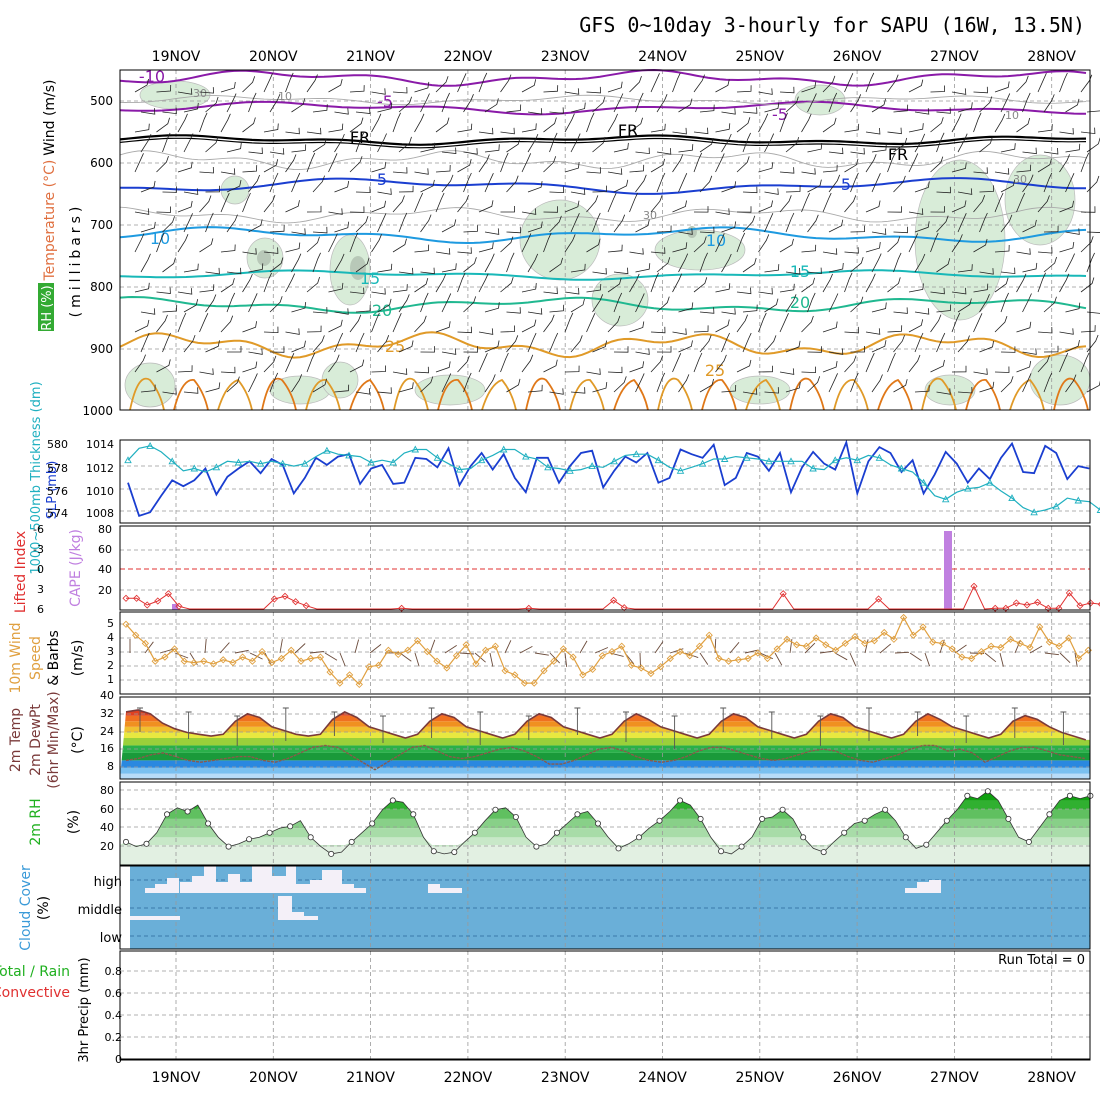 The image size is (1100, 1100). What do you see at coordinates (54, 739) in the screenshot?
I see `ylabel-minmax: (6hr Min/Max)` at bounding box center [54, 739].